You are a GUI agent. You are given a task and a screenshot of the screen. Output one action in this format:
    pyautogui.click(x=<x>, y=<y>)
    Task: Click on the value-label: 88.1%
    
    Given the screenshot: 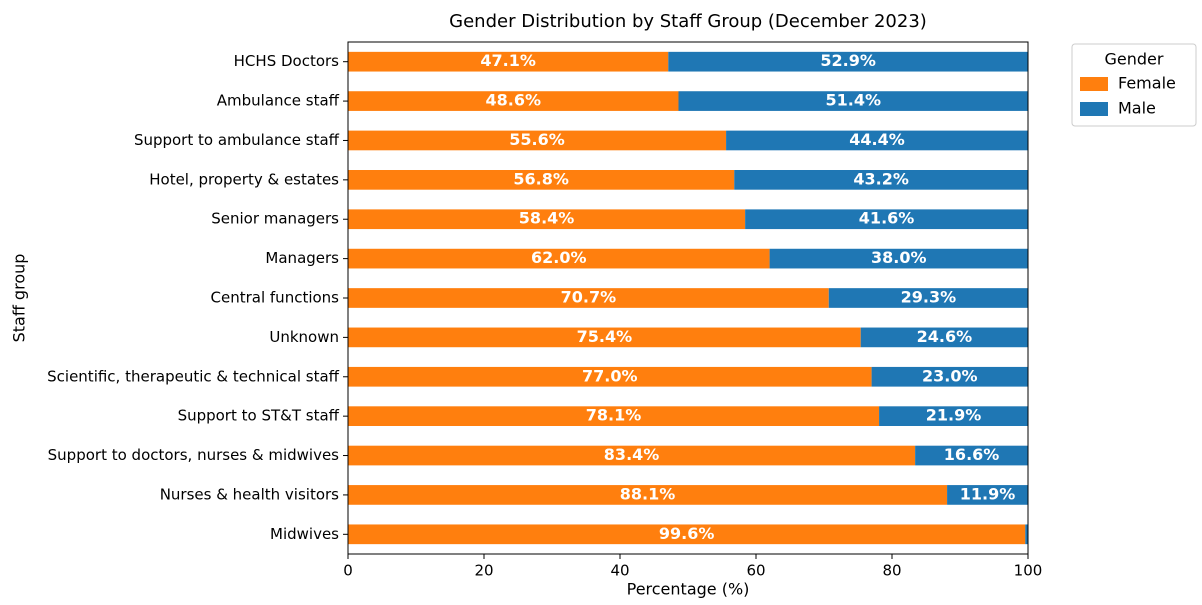 What is the action you would take?
    pyautogui.click(x=648, y=493)
    